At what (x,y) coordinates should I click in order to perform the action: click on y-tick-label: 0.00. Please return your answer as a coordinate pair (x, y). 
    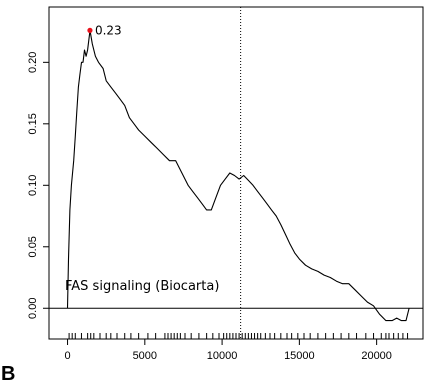
    Looking at the image, I should click on (33, 308).